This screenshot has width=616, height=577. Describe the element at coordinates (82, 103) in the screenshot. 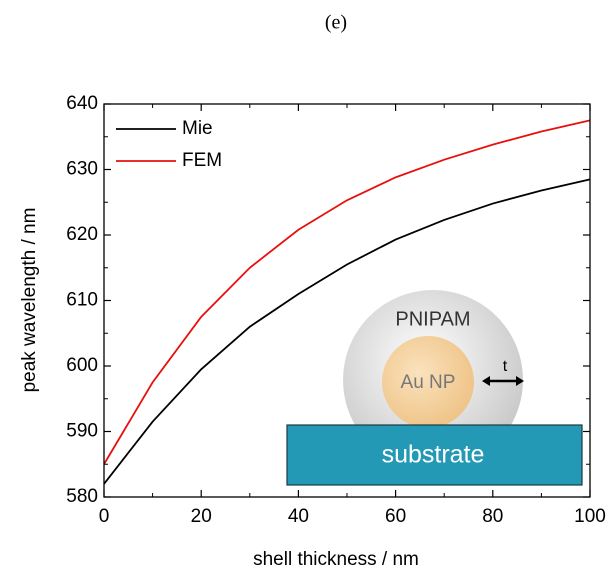

I see `y-tick-label: 640` at that location.